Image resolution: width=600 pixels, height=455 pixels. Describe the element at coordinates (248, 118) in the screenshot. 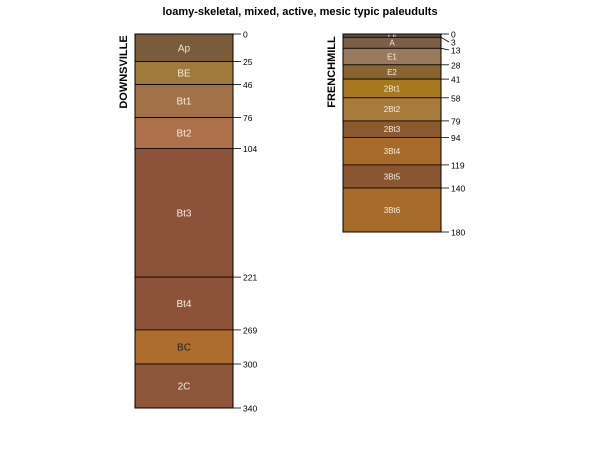

I see `depth-label: 76` at that location.